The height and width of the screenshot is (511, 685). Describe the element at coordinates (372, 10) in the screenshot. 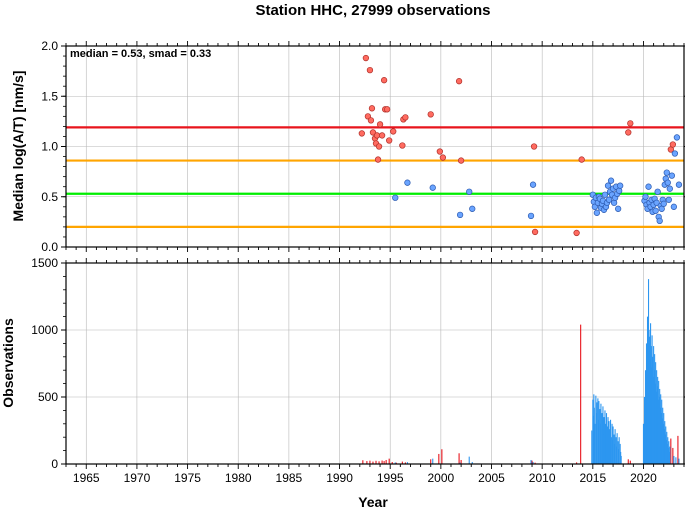

I see `chart-title: Station HHC, 27999 observations` at that location.